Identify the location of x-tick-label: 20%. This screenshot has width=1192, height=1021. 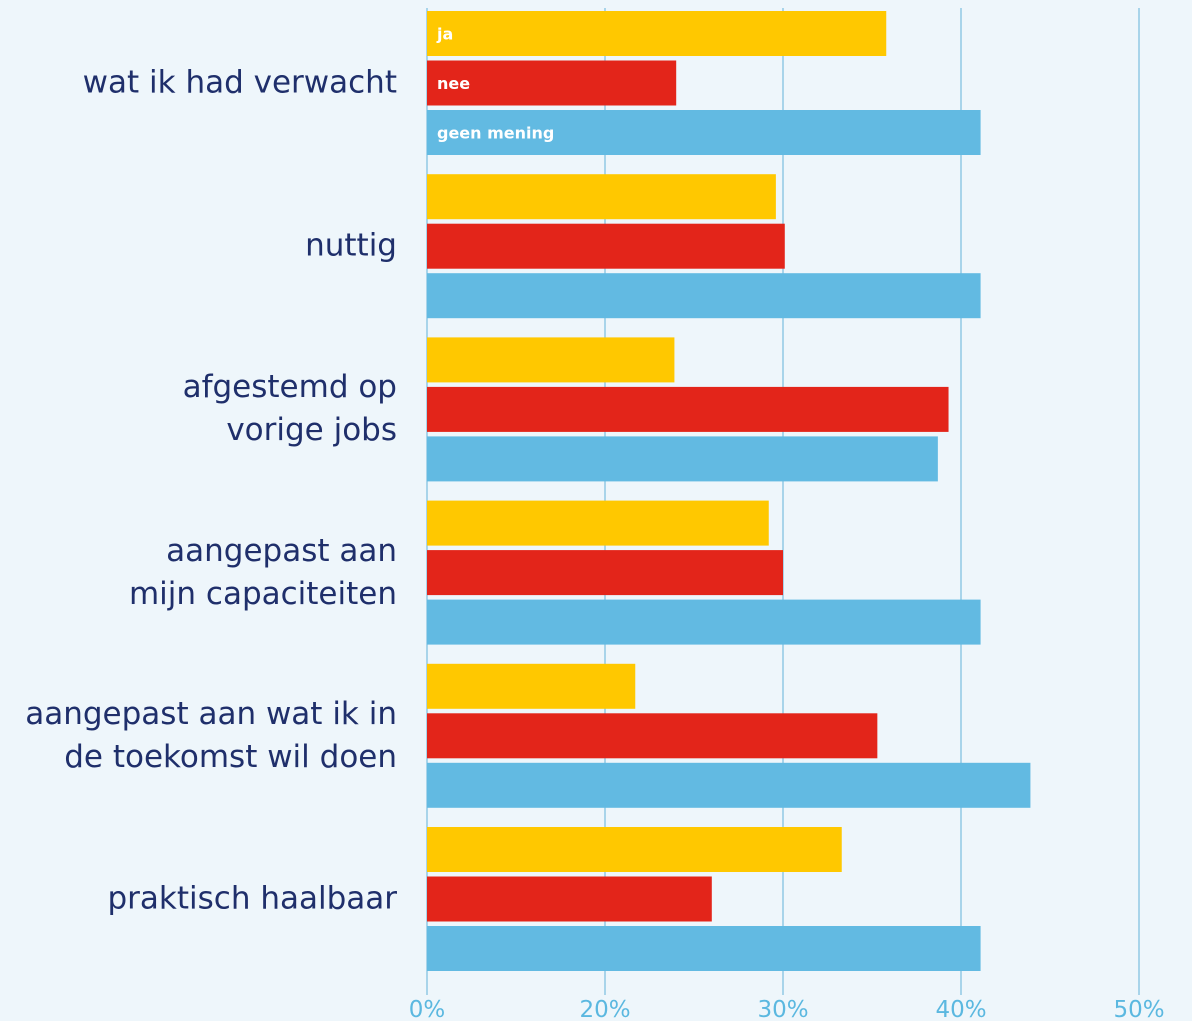
(604, 1009).